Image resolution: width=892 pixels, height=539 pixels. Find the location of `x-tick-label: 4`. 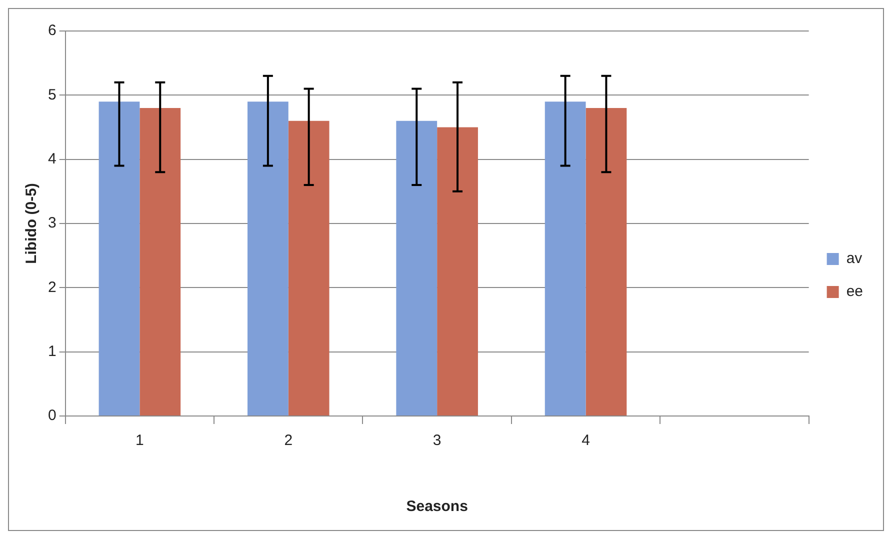

x-tick-label: 4 is located at coordinates (586, 441).